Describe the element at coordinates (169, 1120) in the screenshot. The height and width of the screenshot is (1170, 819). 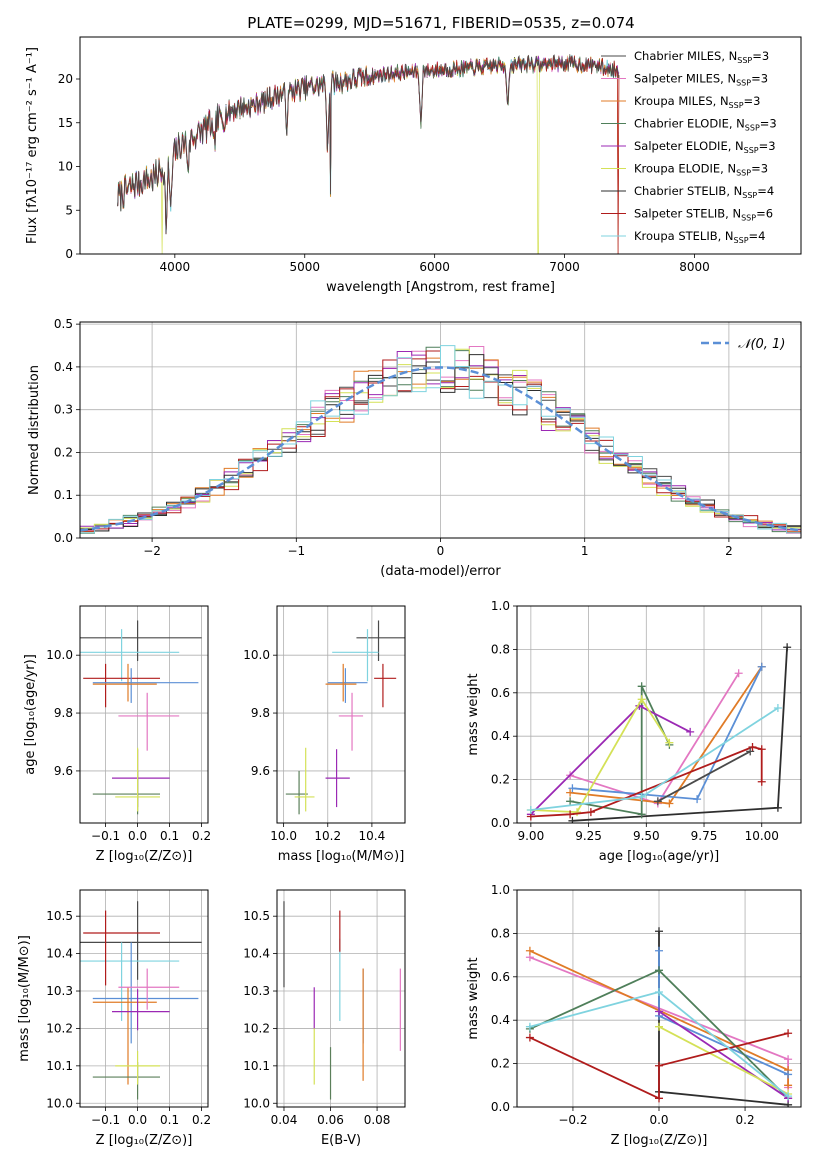
I see `x-tick-label: 0.1` at that location.